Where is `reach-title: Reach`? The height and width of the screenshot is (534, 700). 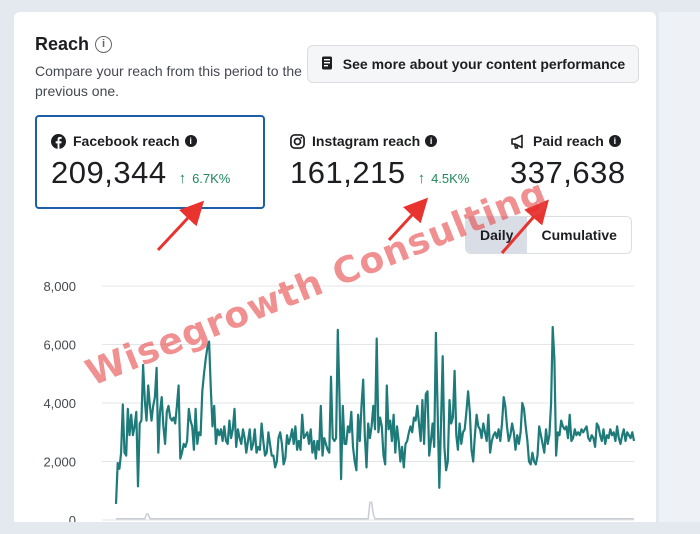 reach-title: Reach is located at coordinates (62, 44).